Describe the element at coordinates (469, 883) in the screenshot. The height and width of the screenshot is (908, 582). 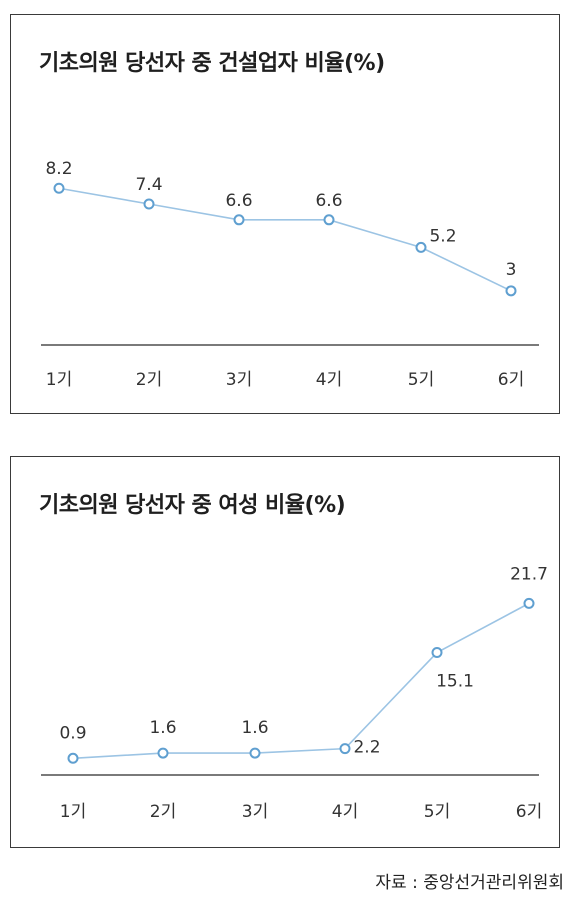
I see `source-note: 자료 : 중앙선거관리위원회` at that location.